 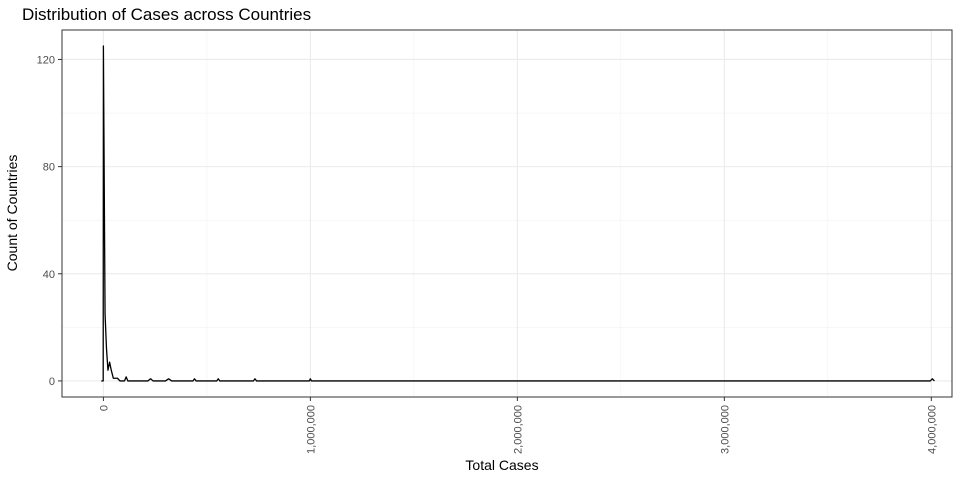 What do you see at coordinates (501, 465) in the screenshot?
I see `x-axis-title: Total Cases` at bounding box center [501, 465].